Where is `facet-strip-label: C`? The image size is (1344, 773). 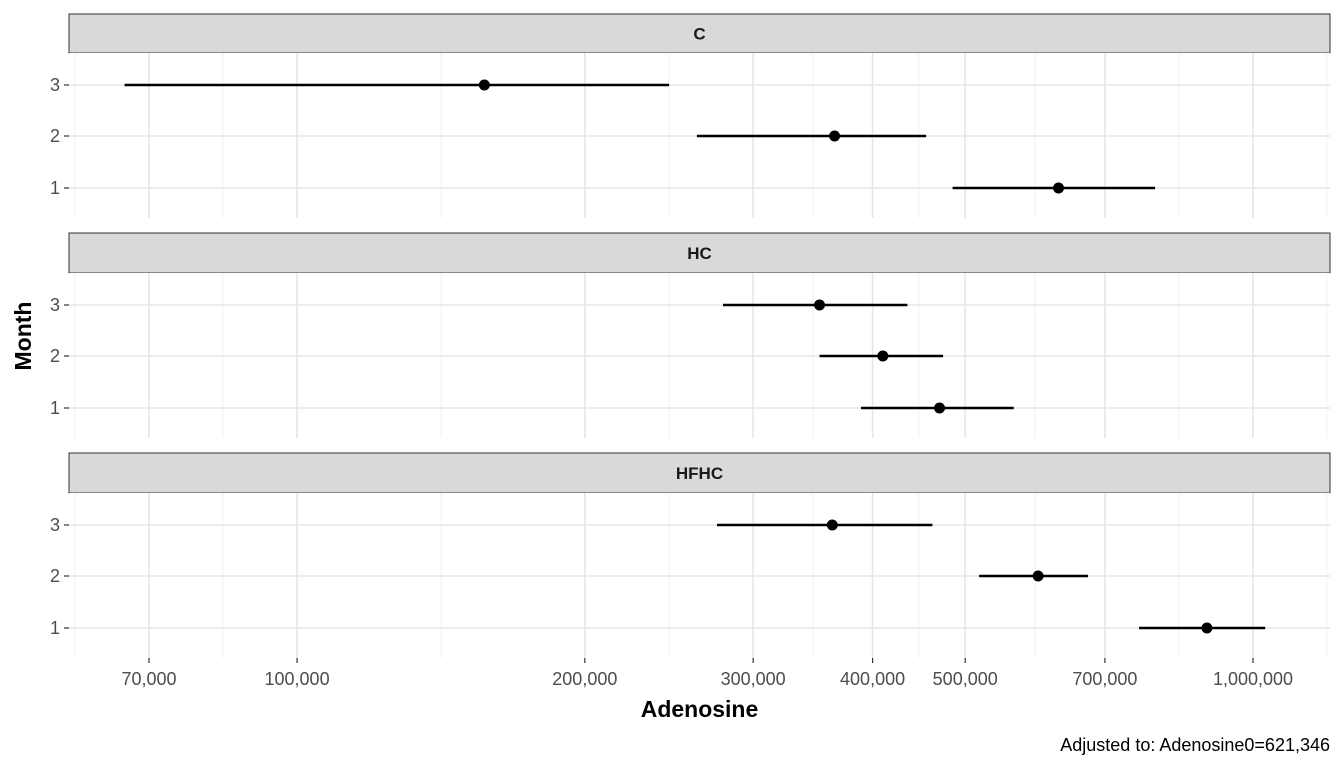
facet-strip-label: C is located at coordinates (699, 34).